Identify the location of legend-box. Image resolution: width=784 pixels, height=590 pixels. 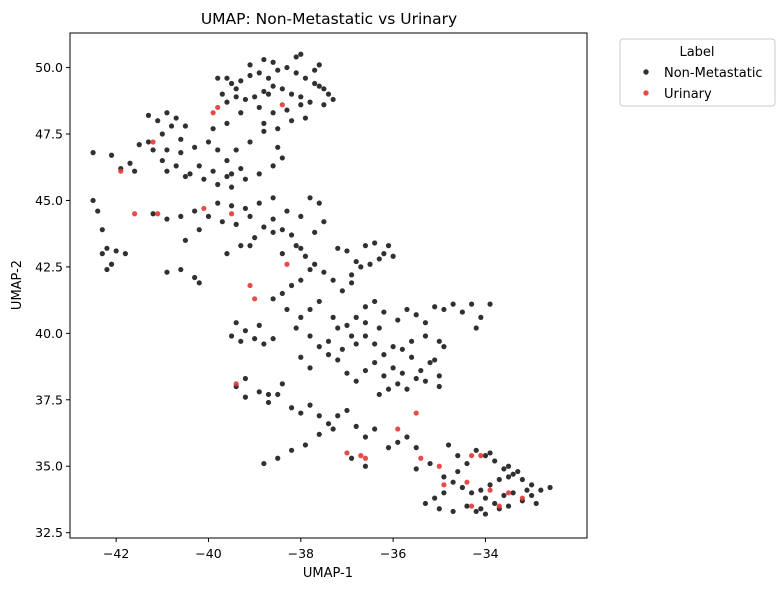
(697, 72).